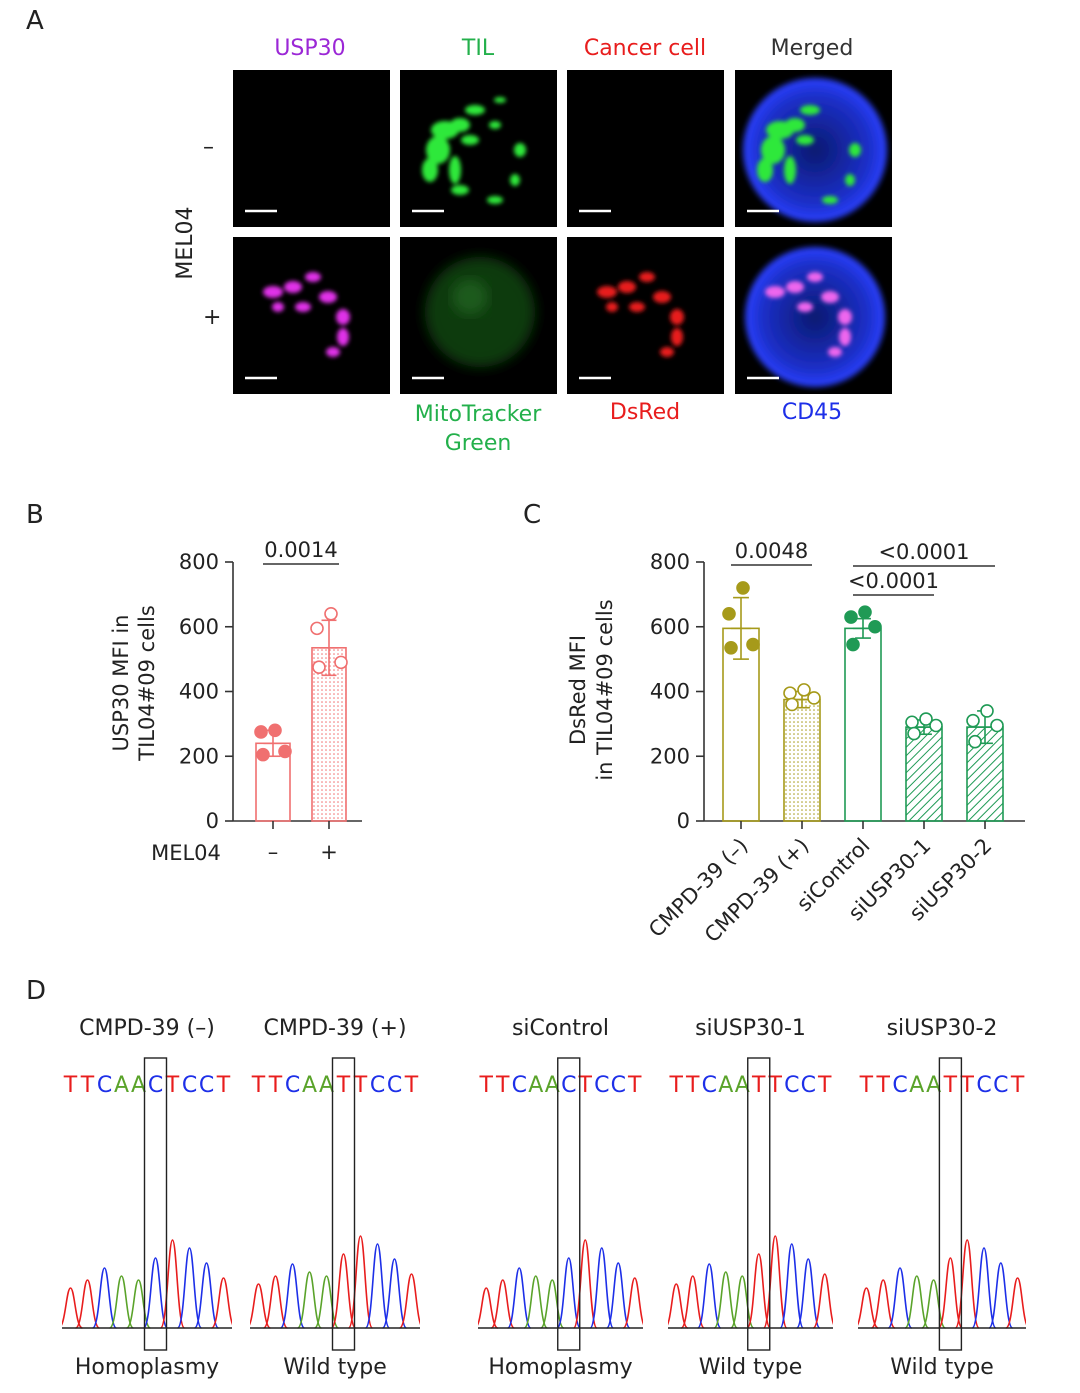  I want to click on trace-sample: siUSP30-2 T T C A A T T C C T Wild type, so click(942, 1201).